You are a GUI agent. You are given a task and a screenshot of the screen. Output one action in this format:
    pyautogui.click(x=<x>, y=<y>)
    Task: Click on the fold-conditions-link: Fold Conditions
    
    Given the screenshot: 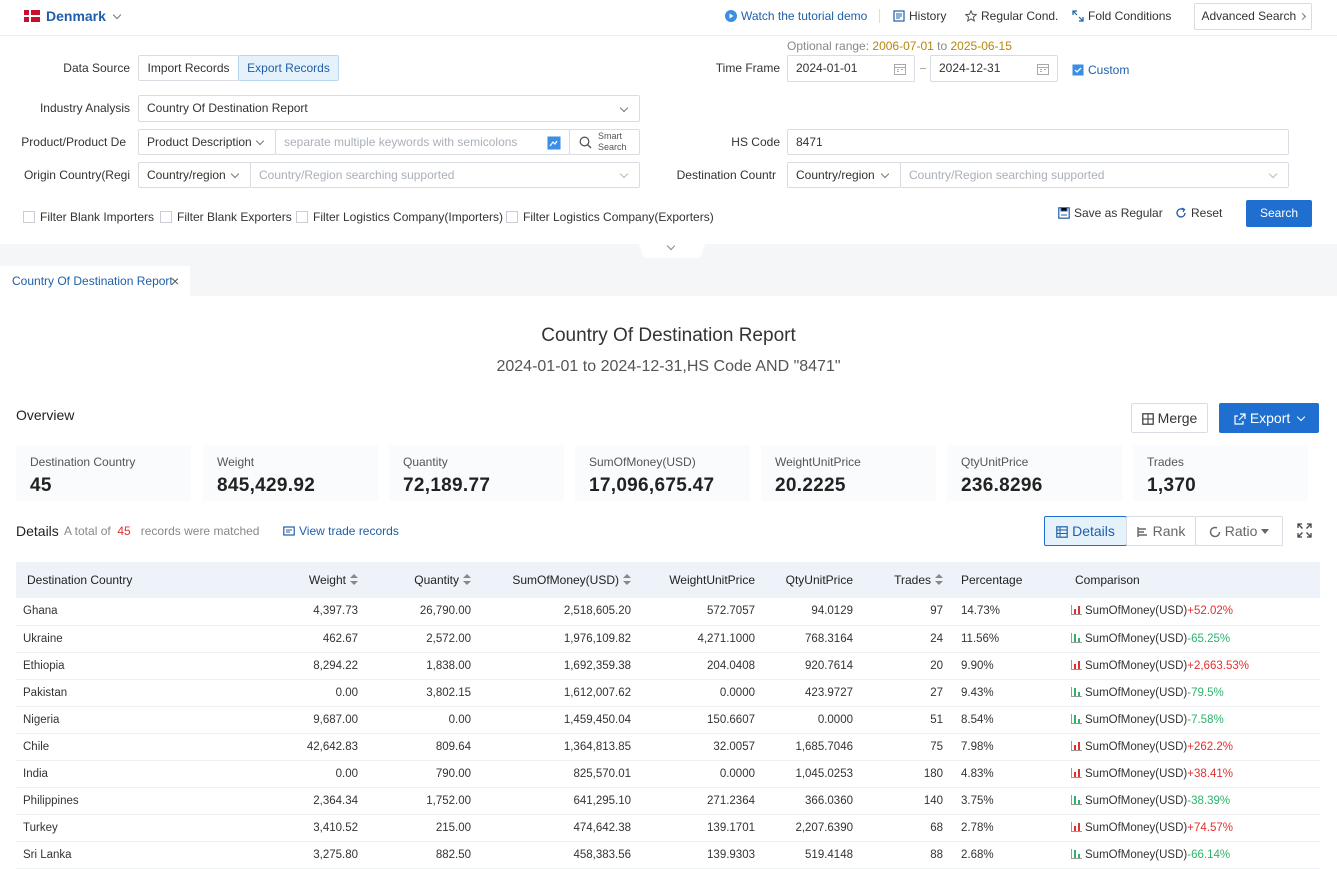 What is the action you would take?
    pyautogui.click(x=1121, y=16)
    